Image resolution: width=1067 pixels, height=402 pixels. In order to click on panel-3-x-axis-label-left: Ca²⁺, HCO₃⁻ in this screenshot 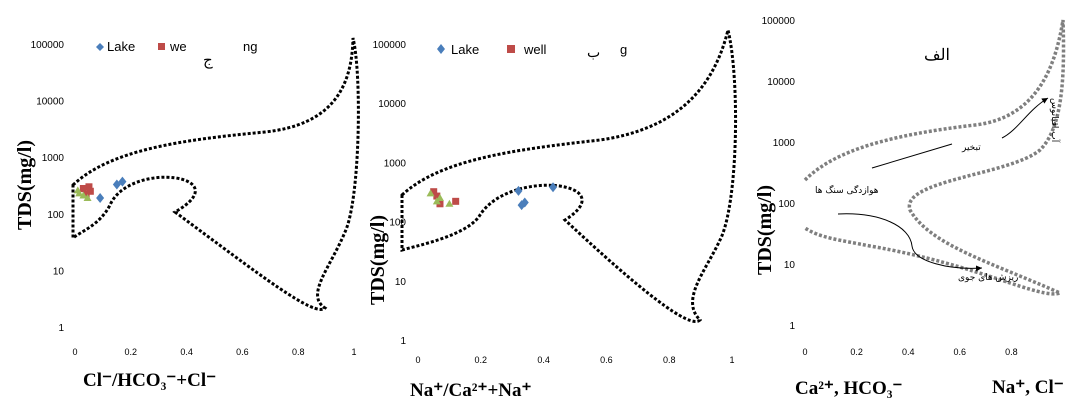, I will do `click(848, 388)`.